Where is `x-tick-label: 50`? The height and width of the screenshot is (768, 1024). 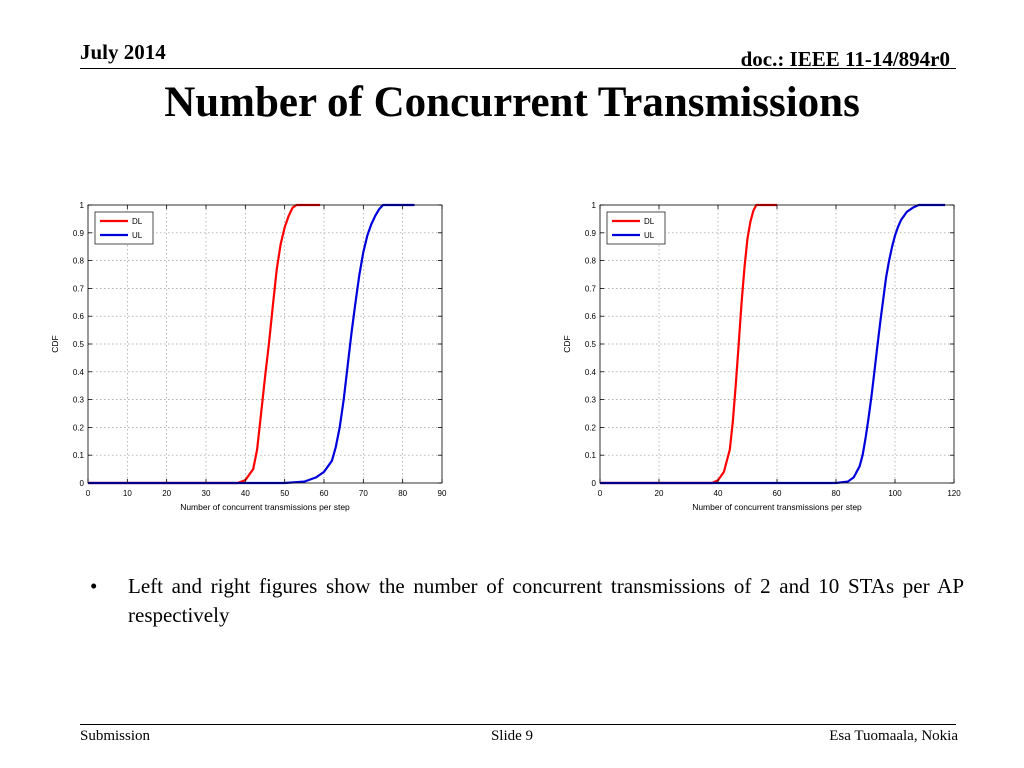 x-tick-label: 50 is located at coordinates (284, 493).